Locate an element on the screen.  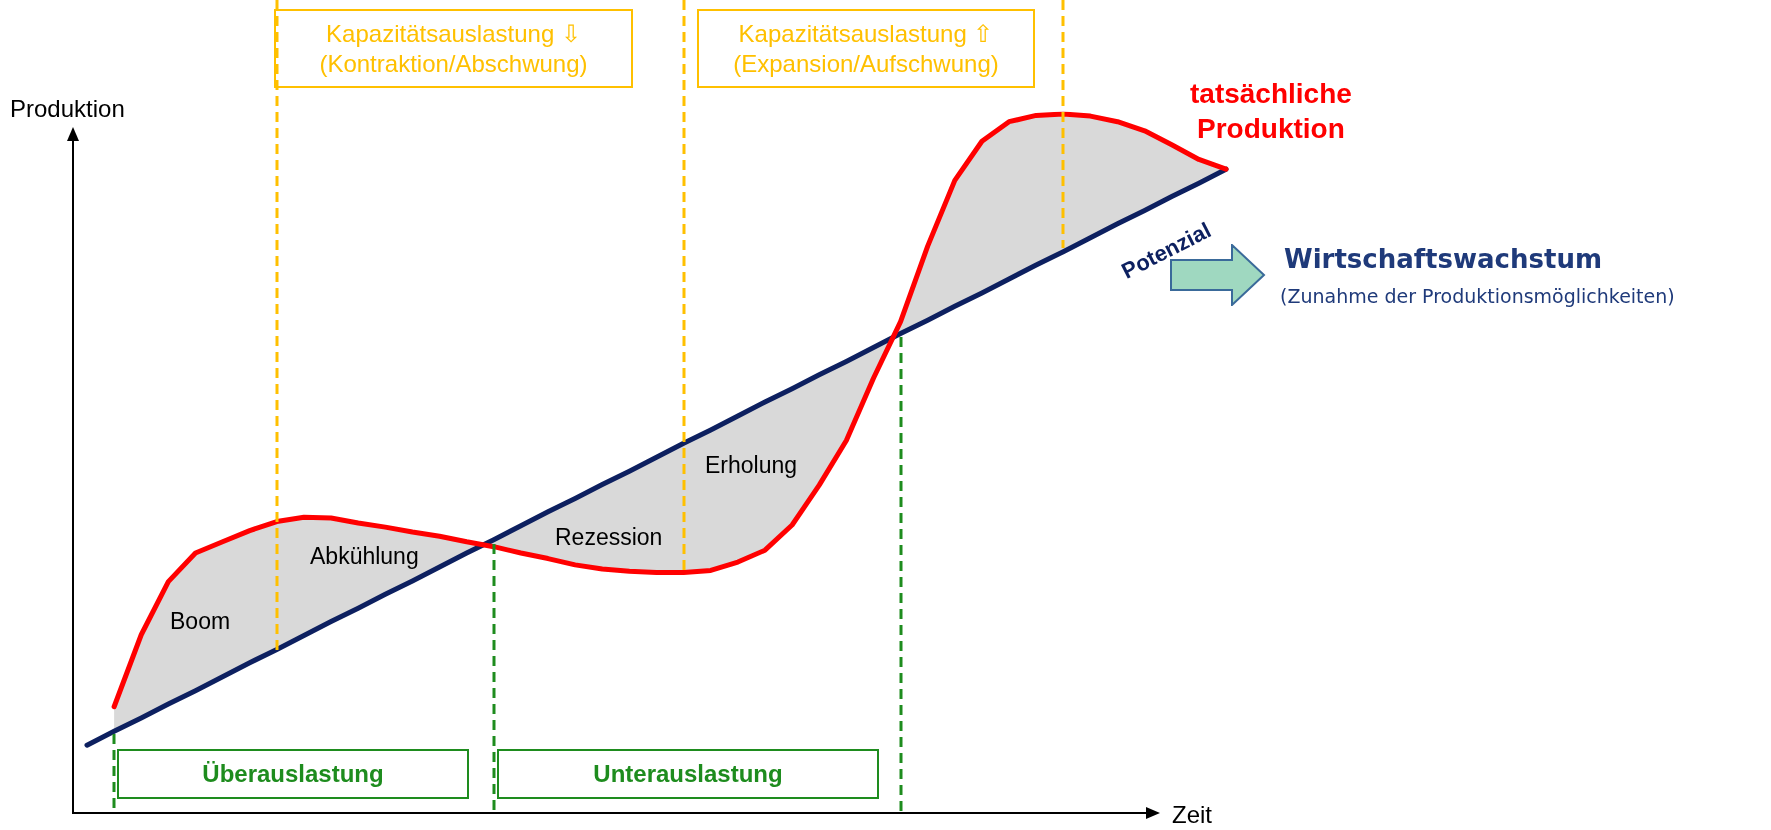
text-box: Kapazitätsauslastung ⇧ (Expansion/Aufschwung) is located at coordinates (866, 48).